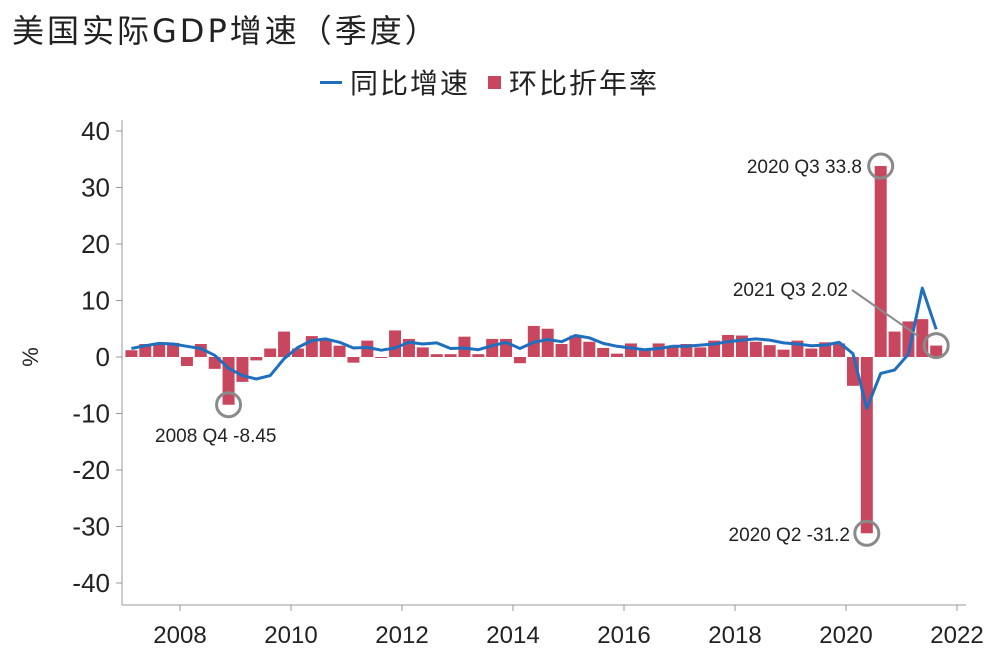  Describe the element at coordinates (179, 635) in the screenshot. I see `x-tick-label: 2008` at that location.